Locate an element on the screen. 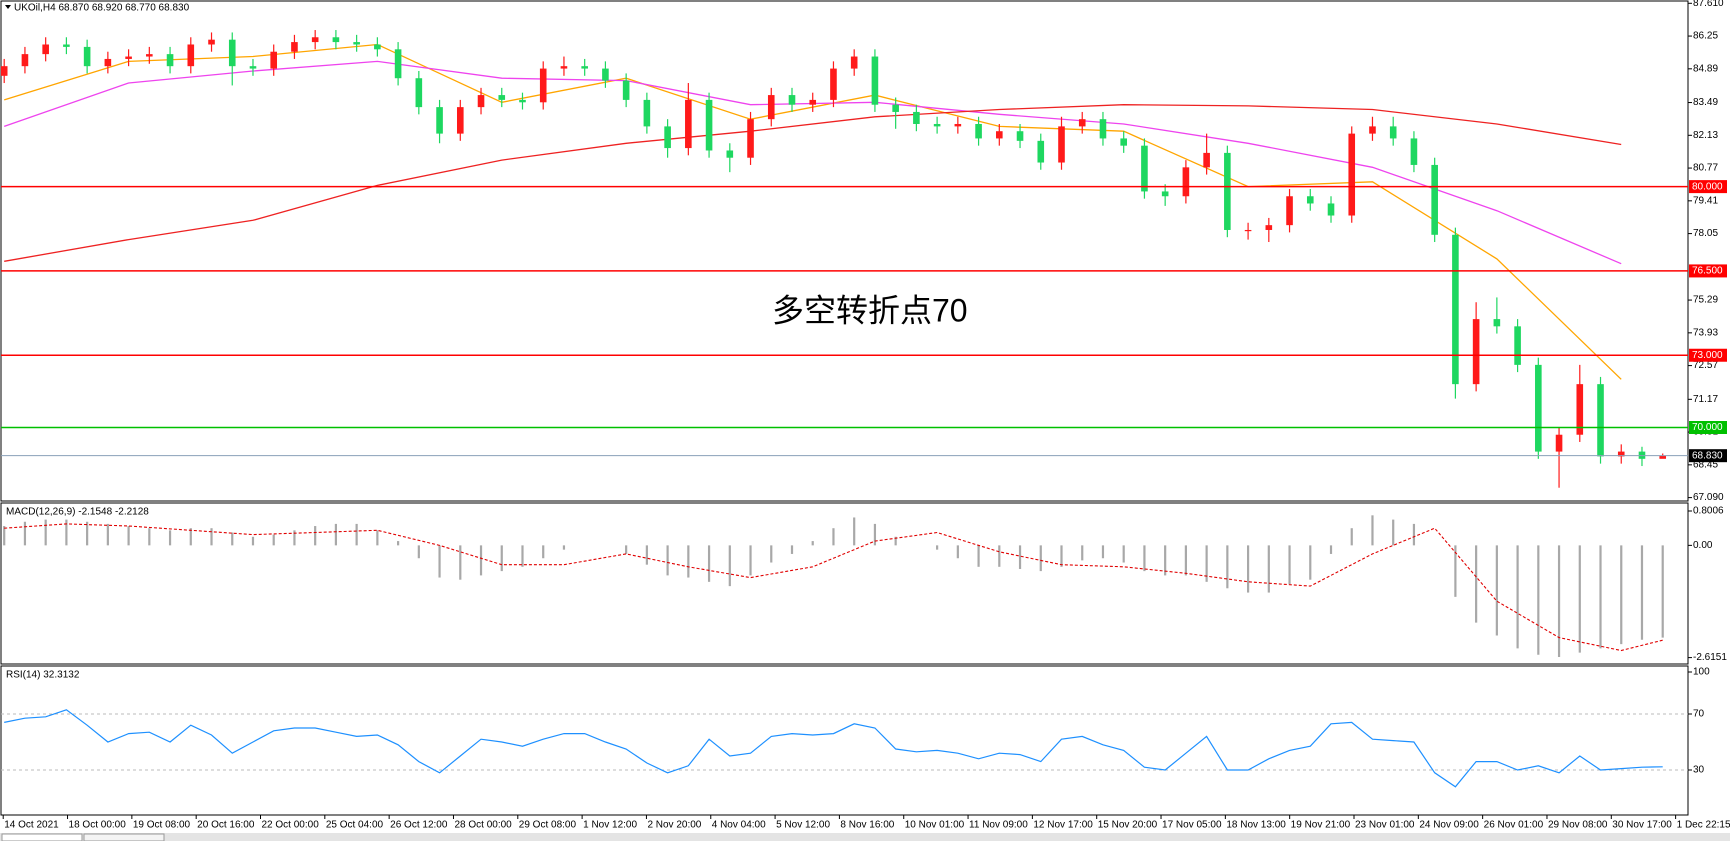  tab-strip is located at coordinates (865, 837).